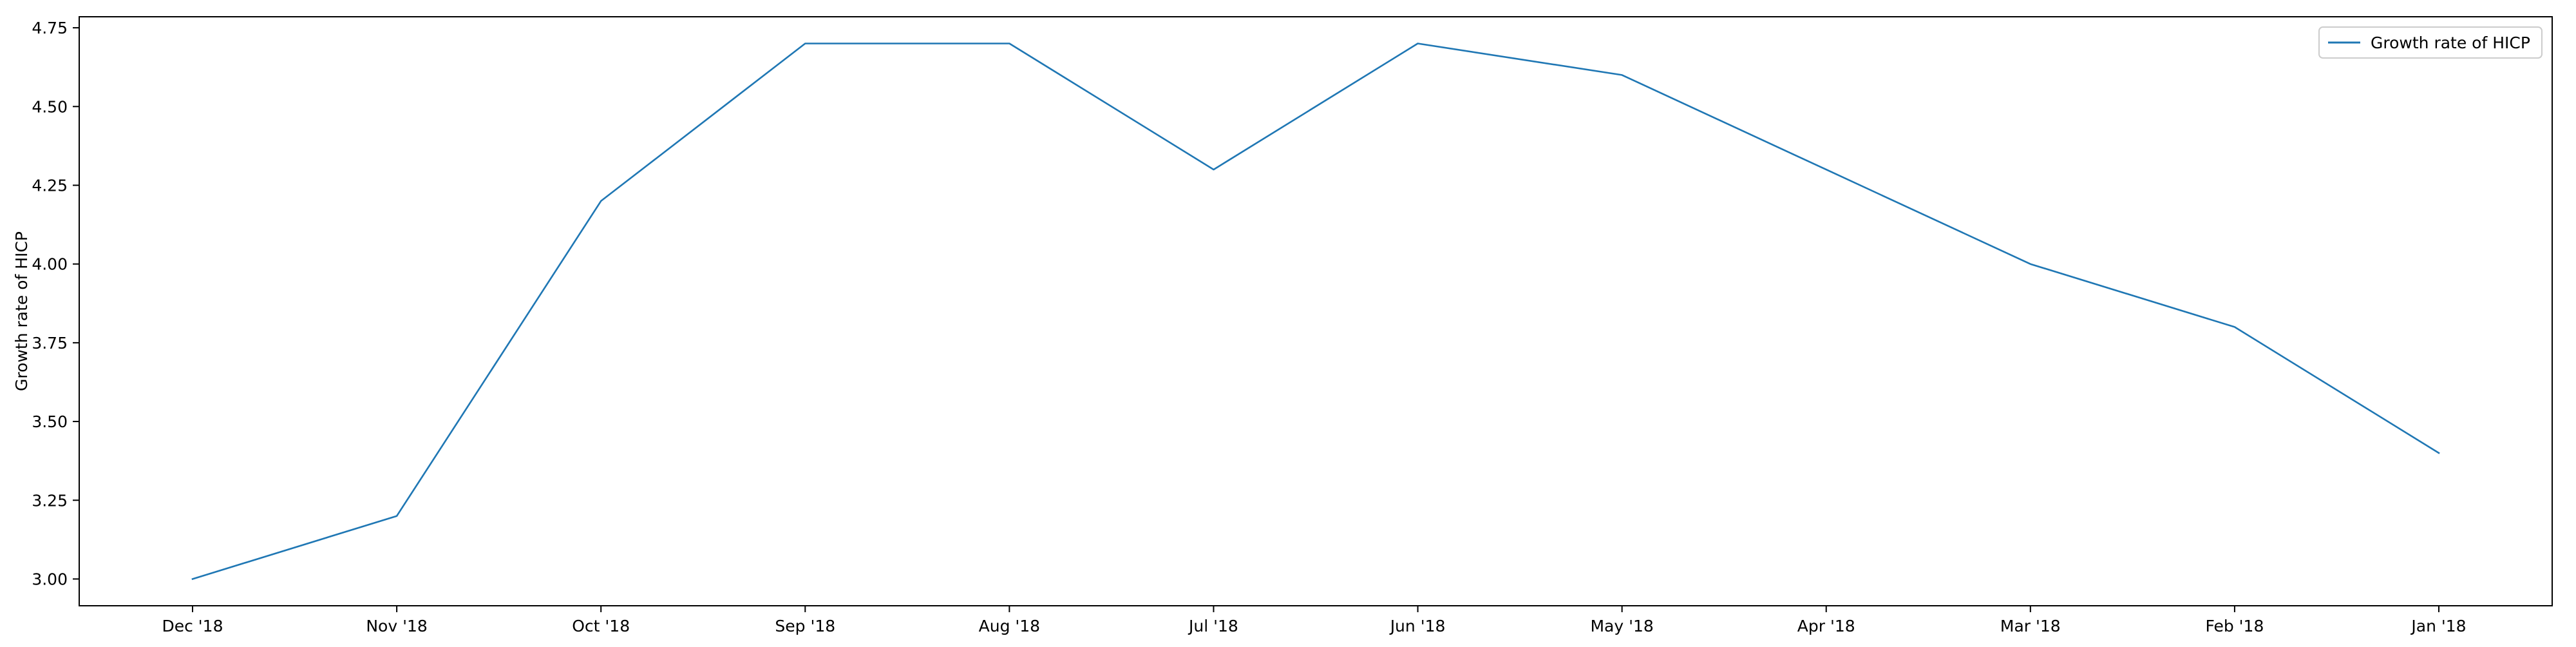 This screenshot has height=647, width=2576. I want to click on legend-label: Growth rate of HICP, so click(2450, 43).